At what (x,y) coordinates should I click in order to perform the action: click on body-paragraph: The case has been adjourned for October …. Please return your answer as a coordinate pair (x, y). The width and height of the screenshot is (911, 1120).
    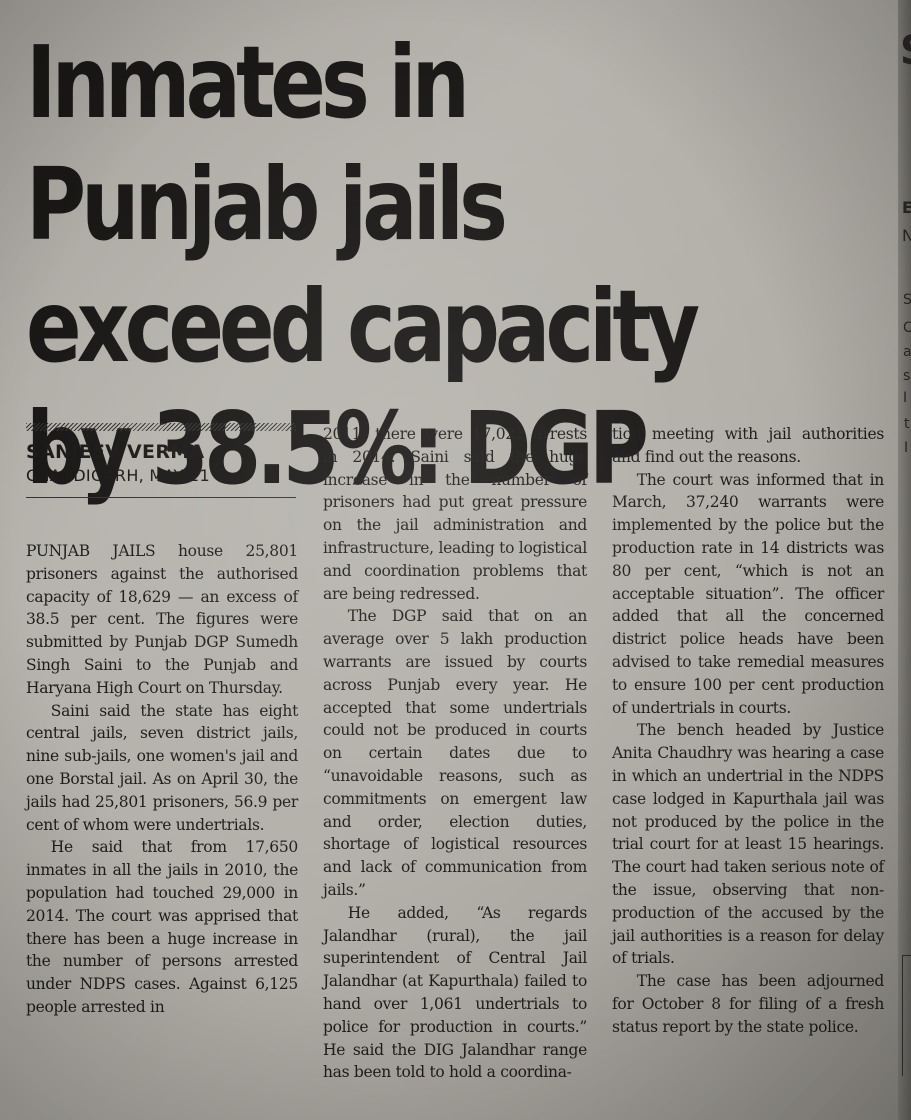
    Looking at the image, I should click on (748, 1004).